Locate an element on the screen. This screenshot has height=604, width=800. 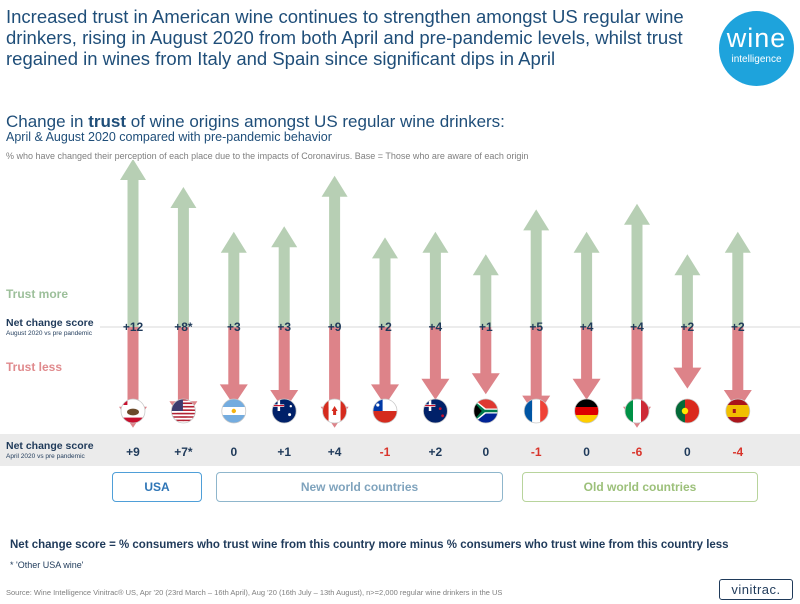
aug-net-score-south-africa: +1 is located at coordinates (486, 327).